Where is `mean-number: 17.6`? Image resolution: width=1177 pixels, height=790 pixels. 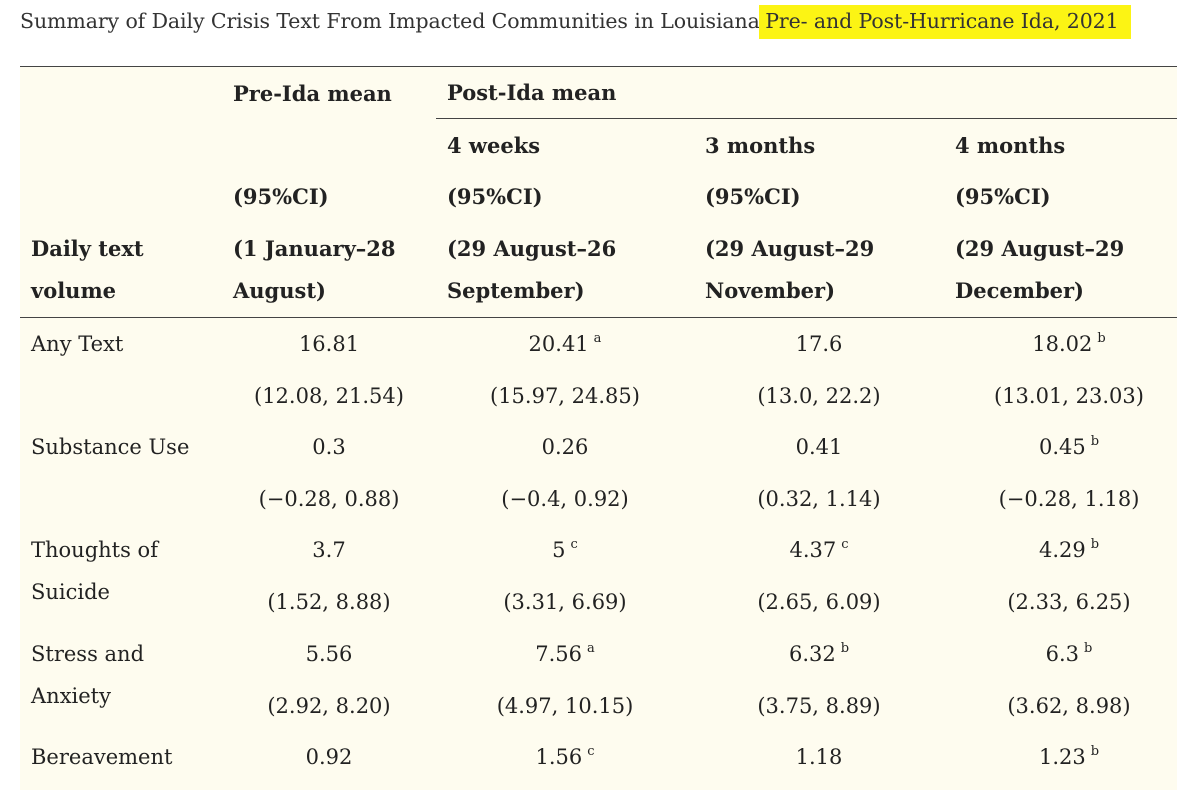
mean-number: 17.6 is located at coordinates (819, 344).